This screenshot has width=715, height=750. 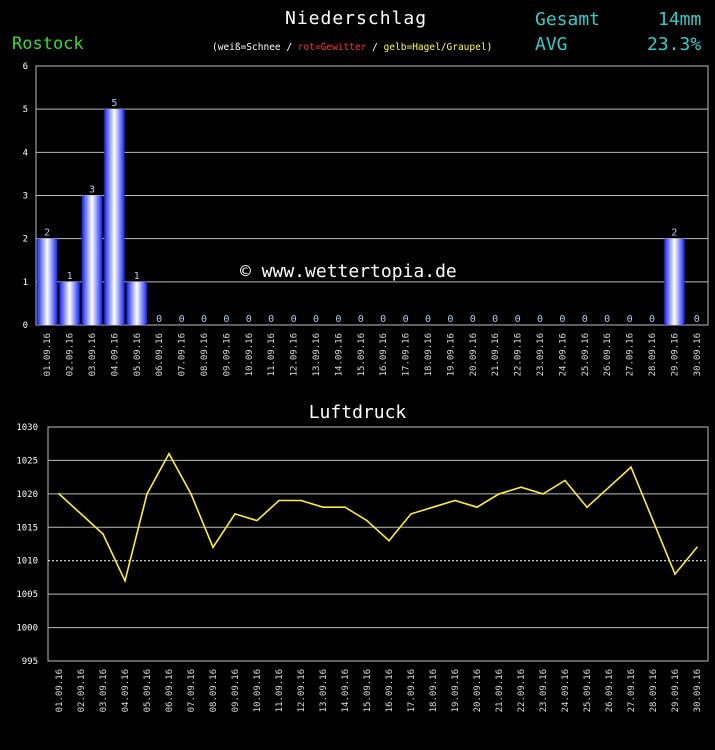 I want to click on avg-label: AVG, so click(x=551, y=44).